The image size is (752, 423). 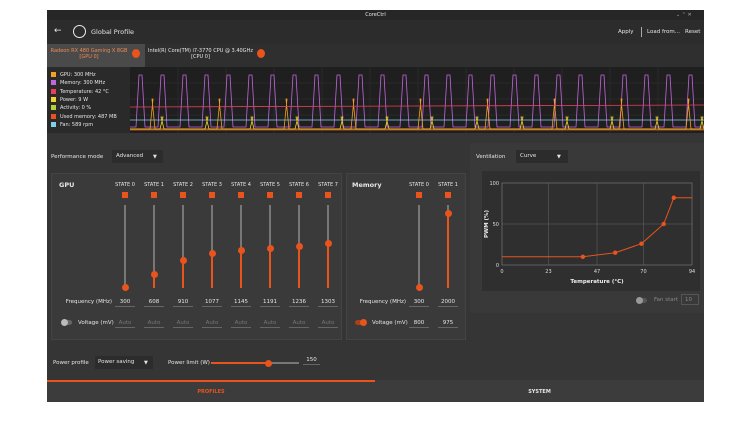 What do you see at coordinates (89, 51) in the screenshot?
I see `device-name: Radeon RX 480 Gaming X 8GB` at bounding box center [89, 51].